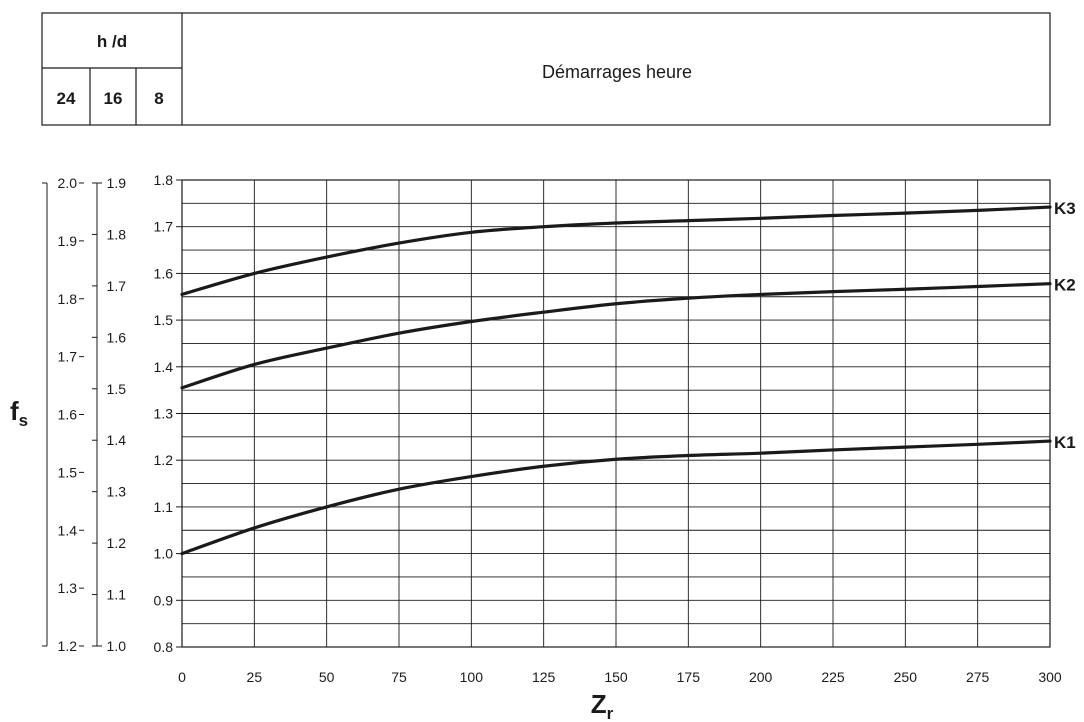 The height and width of the screenshot is (722, 1084). What do you see at coordinates (599, 704) in the screenshot?
I see `x-axis-title-main: Z` at bounding box center [599, 704].